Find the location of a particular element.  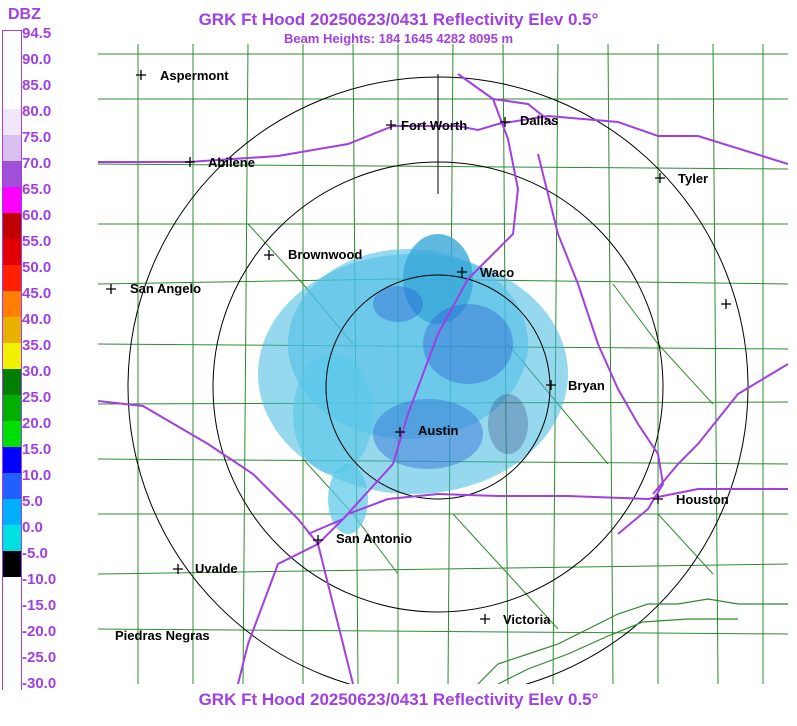

legend-label: 10.0 is located at coordinates (37, 475).